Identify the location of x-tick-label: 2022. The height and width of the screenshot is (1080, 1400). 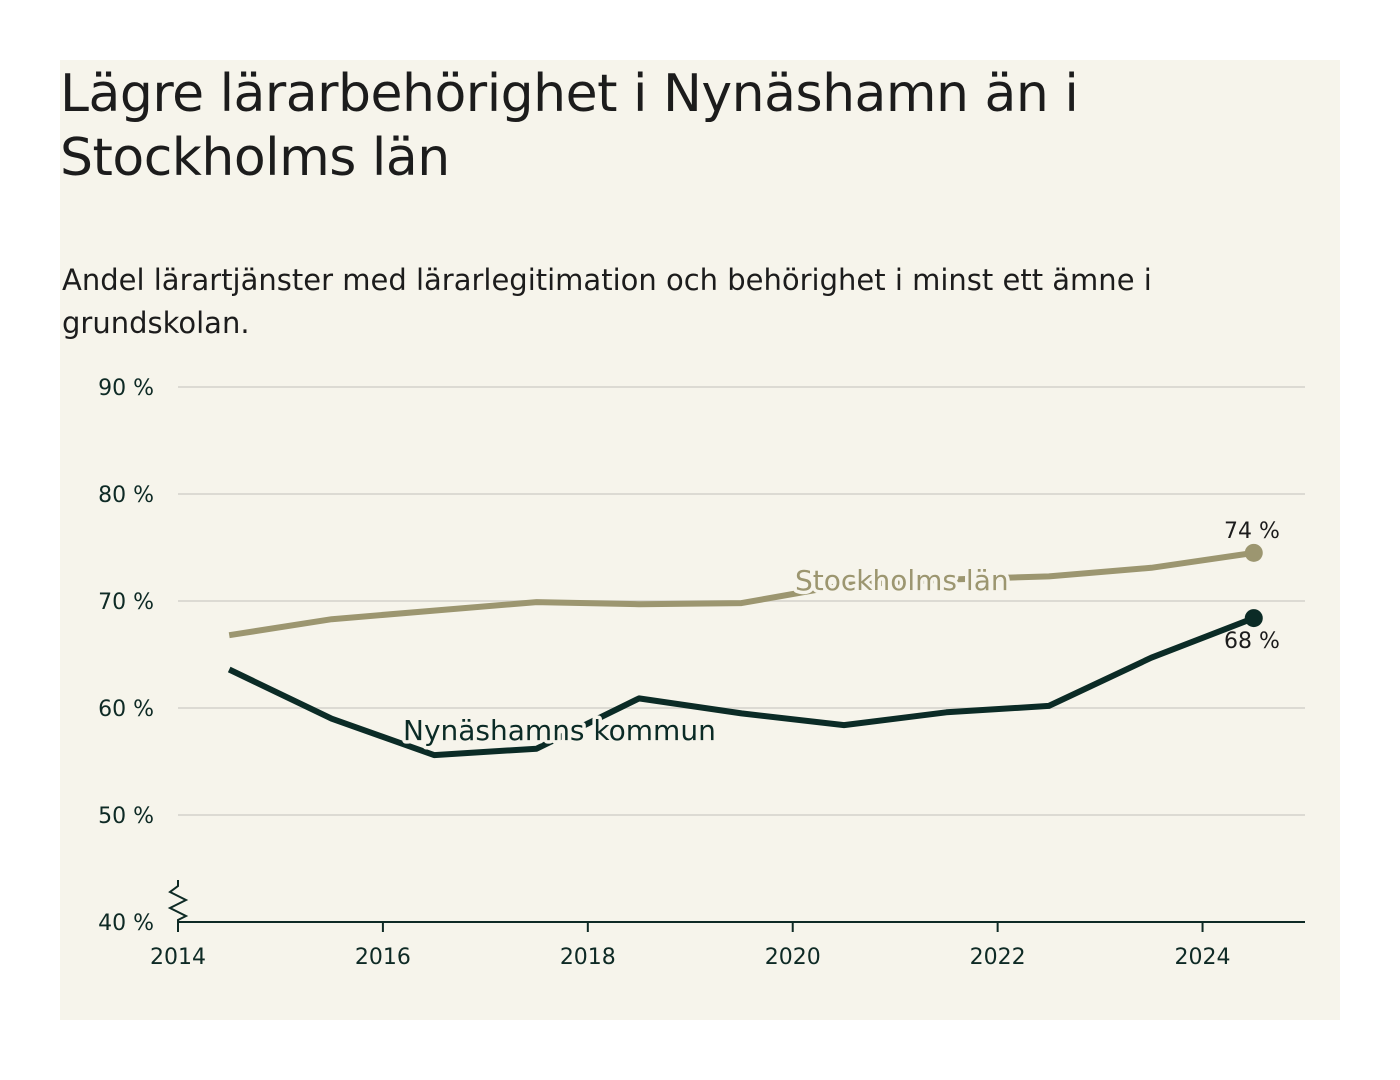
(998, 957).